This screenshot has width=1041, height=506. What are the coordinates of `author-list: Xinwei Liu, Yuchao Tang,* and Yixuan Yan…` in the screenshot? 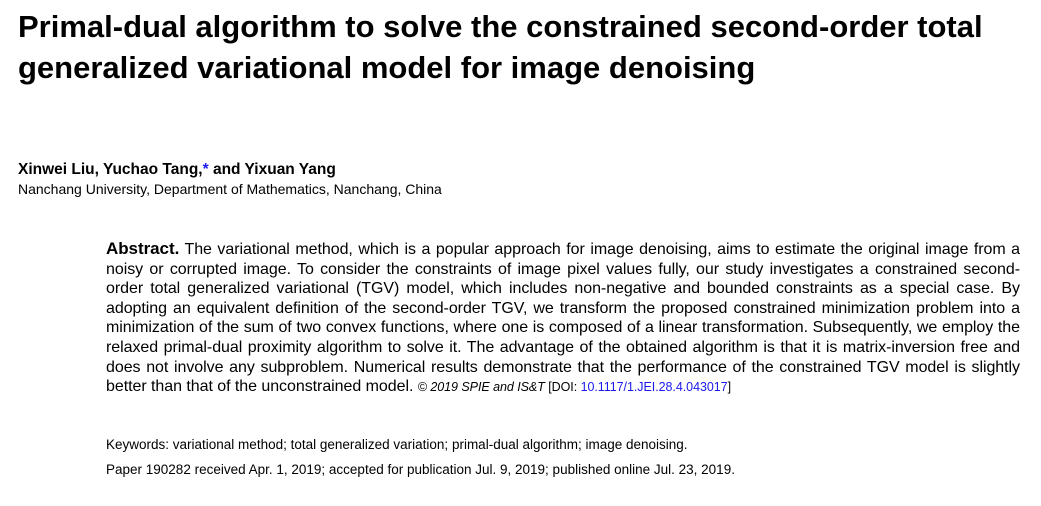 It's located at (177, 170).